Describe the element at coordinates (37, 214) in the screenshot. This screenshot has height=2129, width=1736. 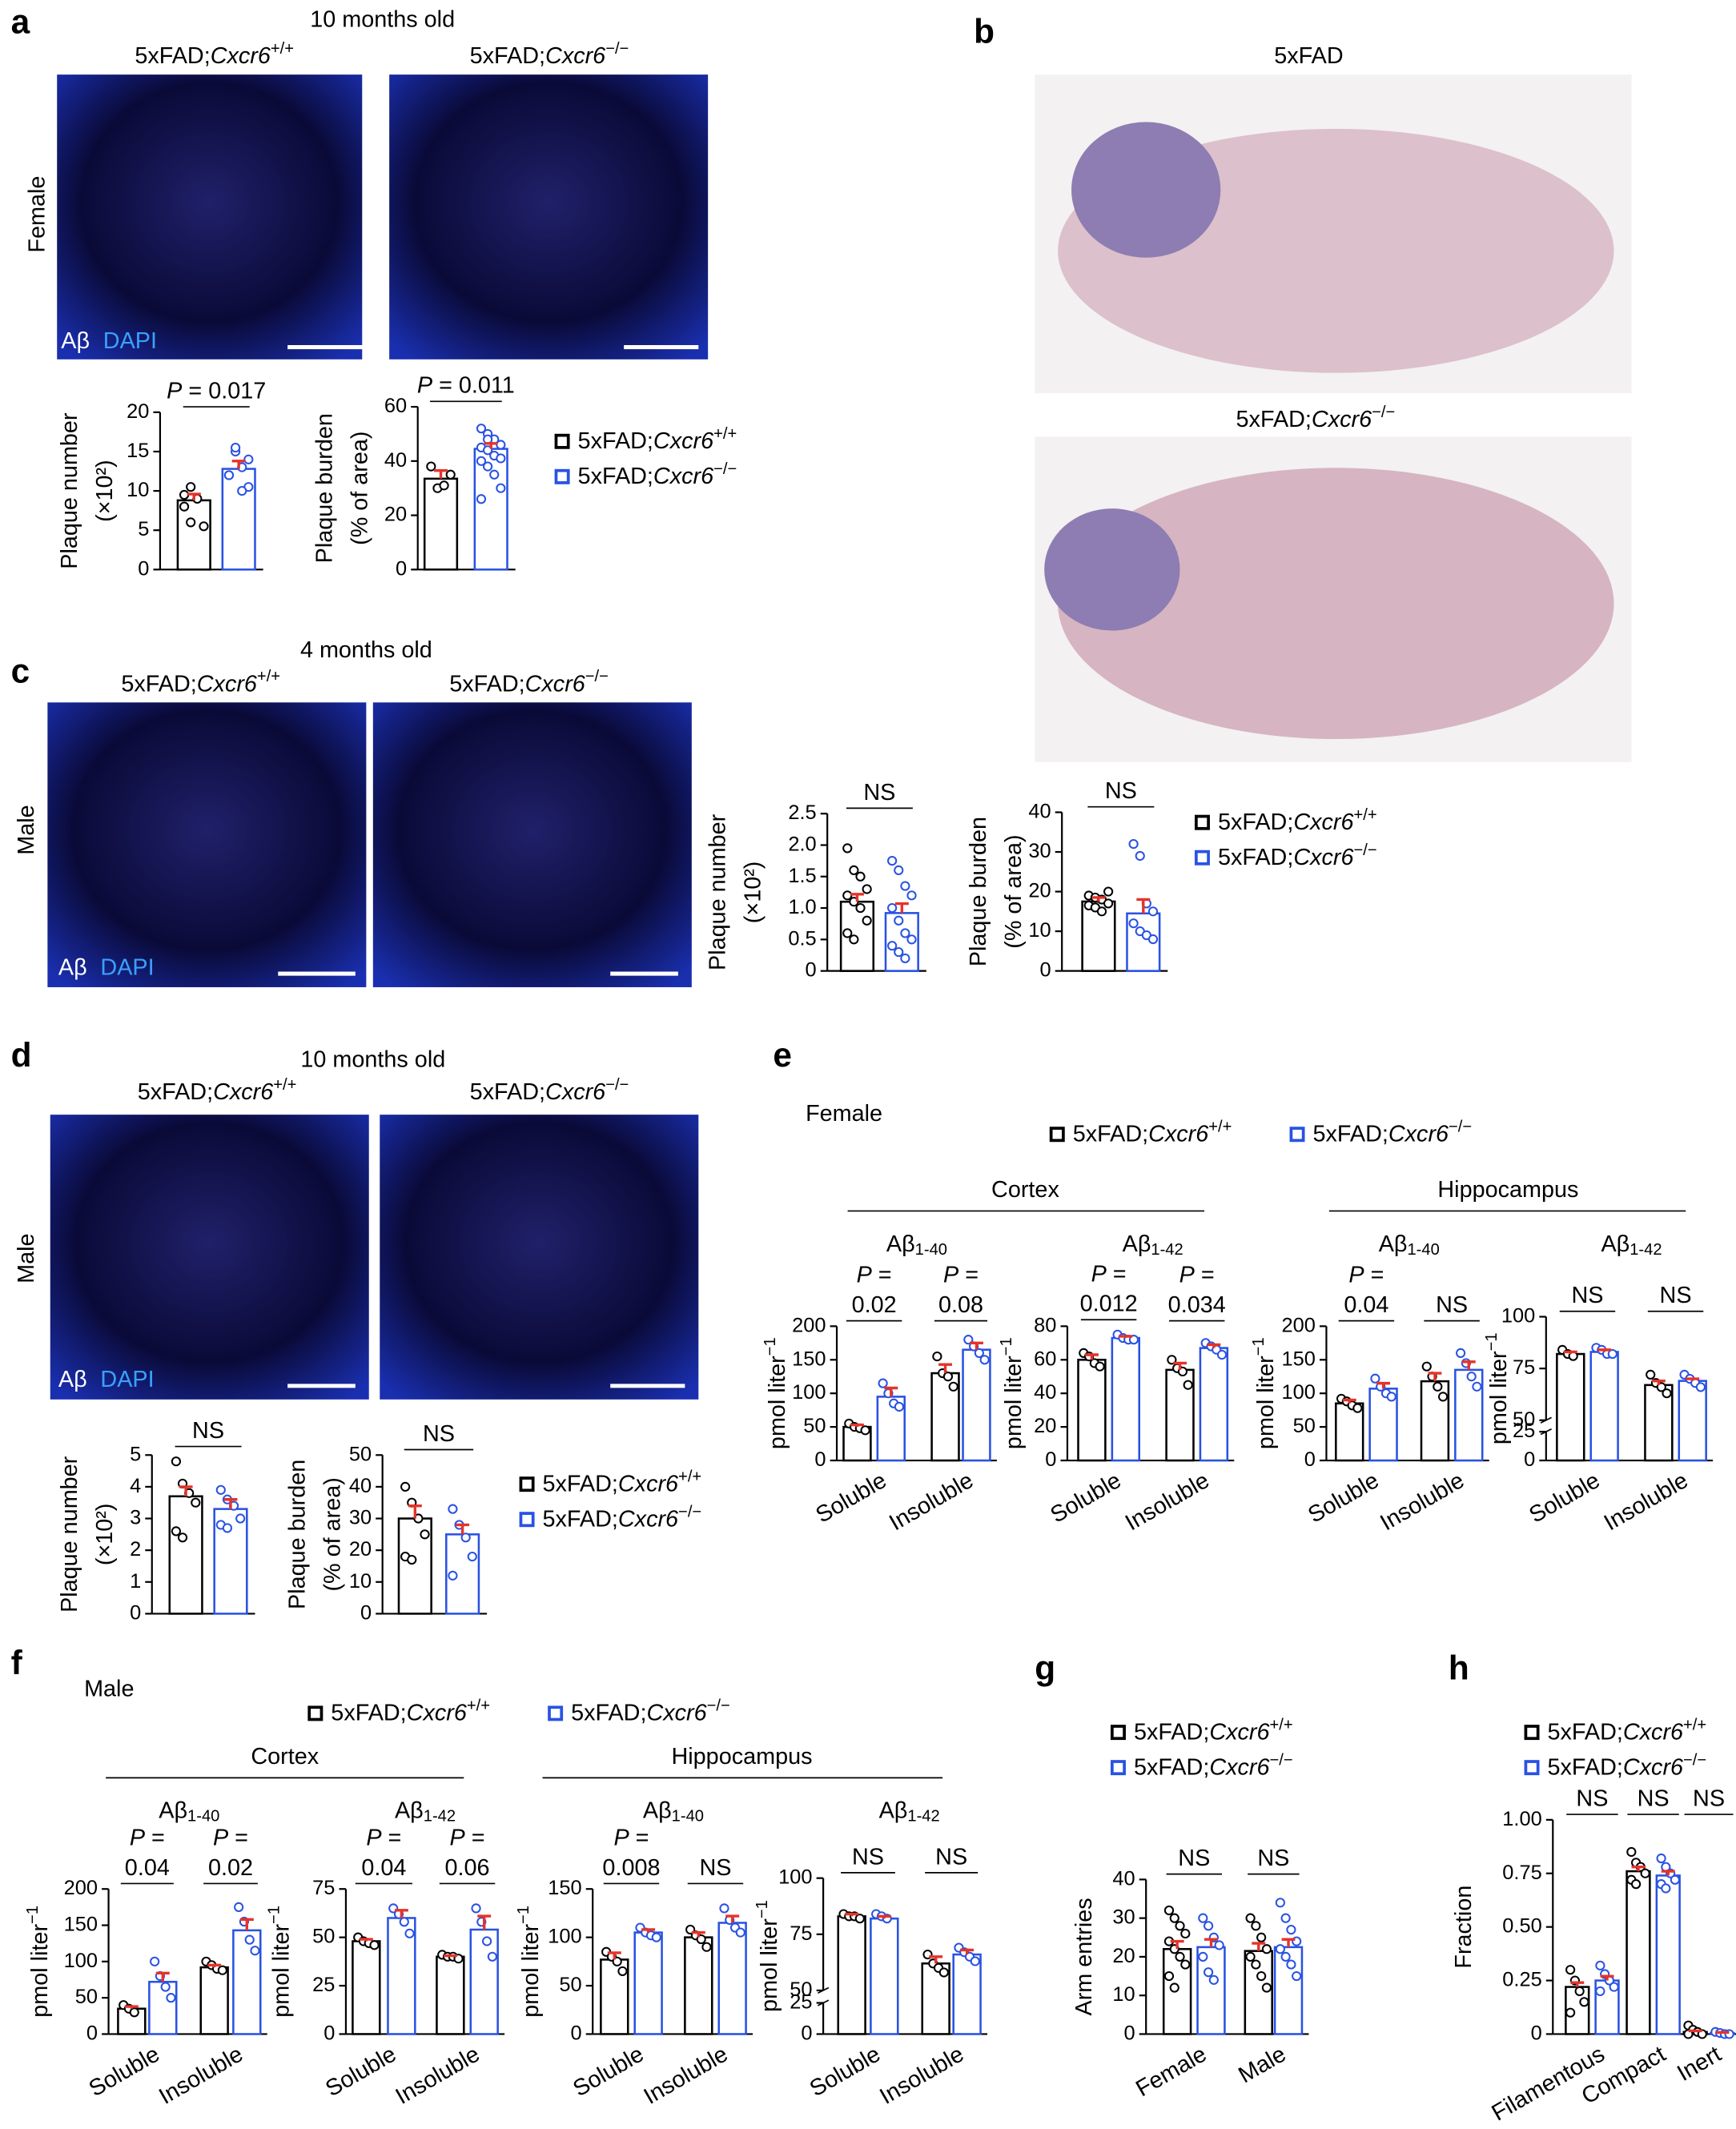
I see `row-label: Female` at that location.